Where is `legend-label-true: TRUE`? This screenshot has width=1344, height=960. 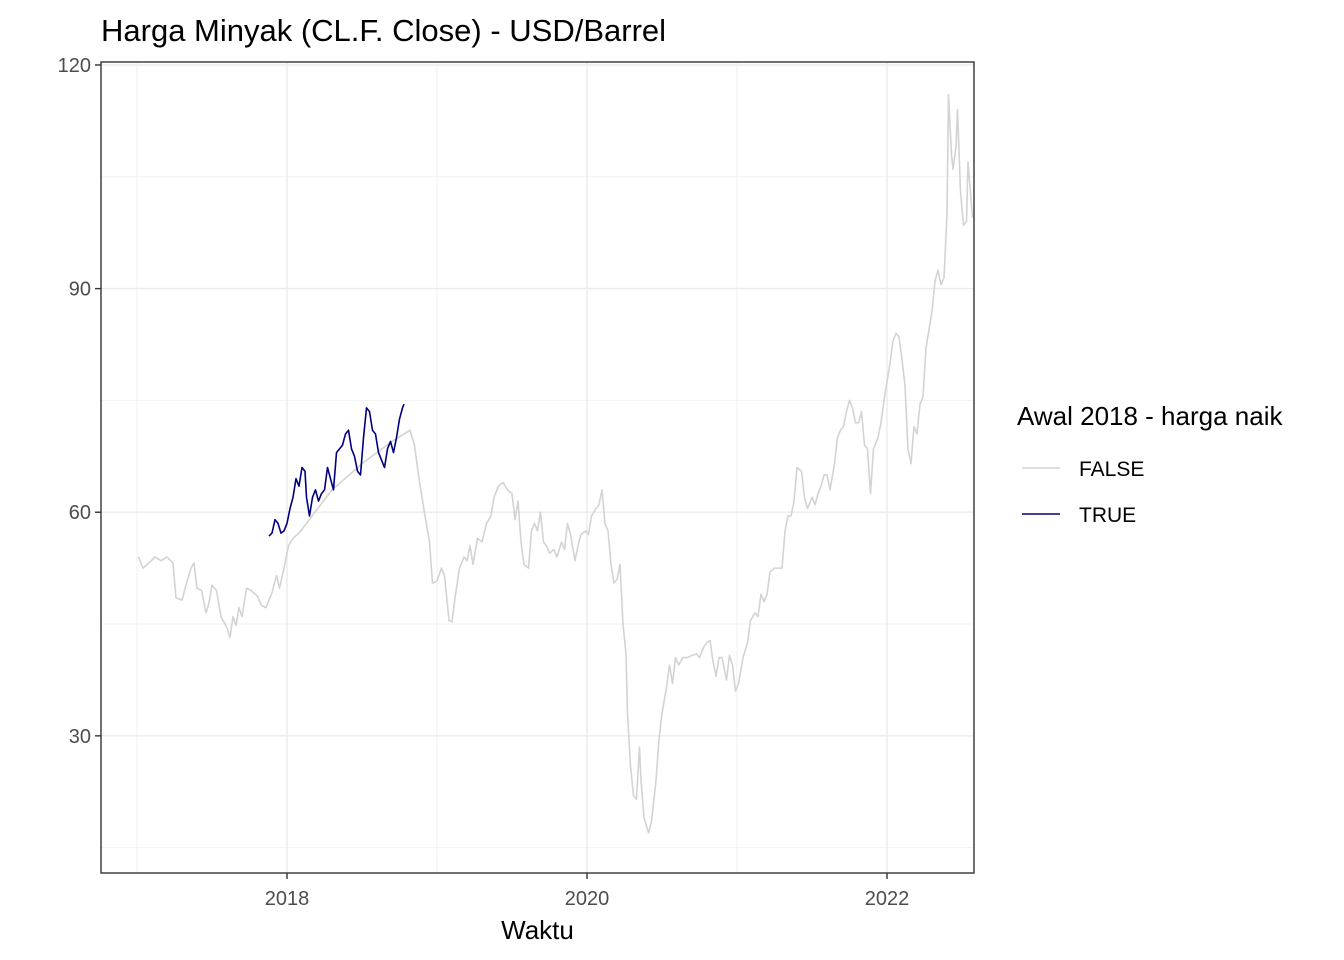
legend-label-true: TRUE is located at coordinates (1107, 515).